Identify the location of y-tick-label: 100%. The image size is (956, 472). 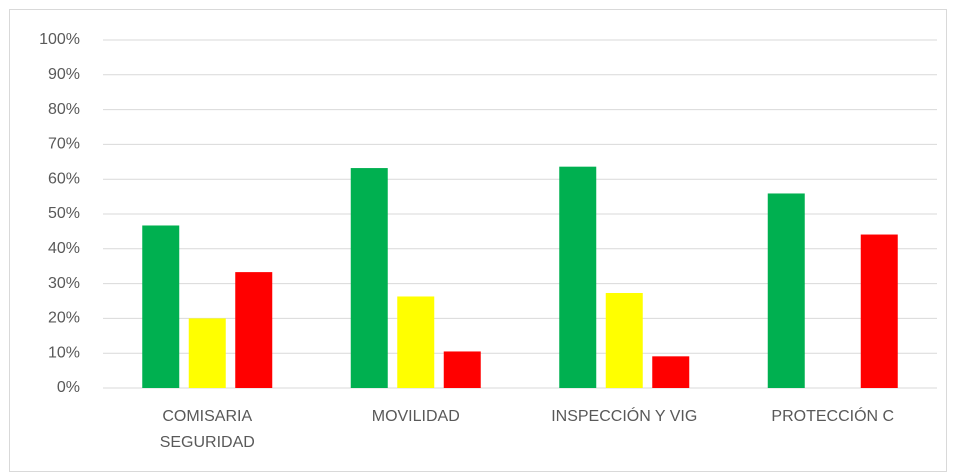
(59, 39).